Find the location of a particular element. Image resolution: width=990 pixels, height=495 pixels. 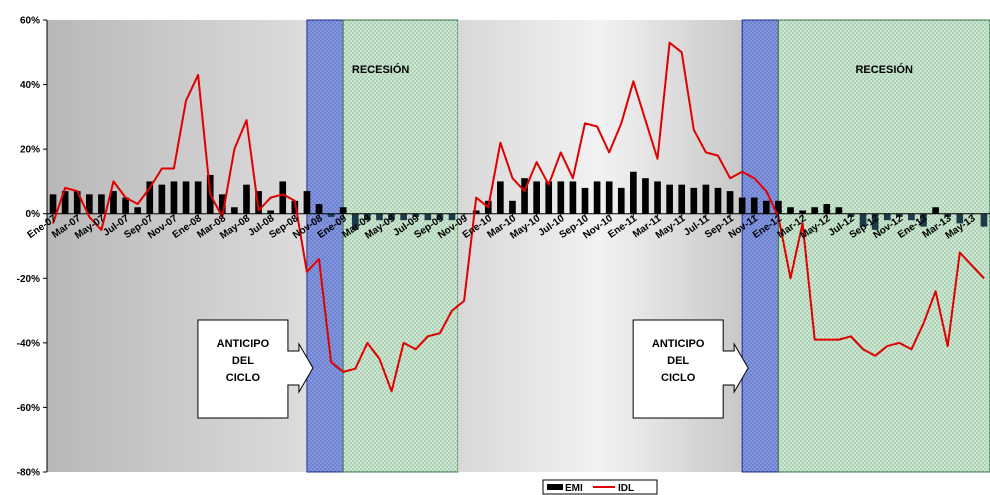

legend-label-emi: EMI is located at coordinates (574, 488).